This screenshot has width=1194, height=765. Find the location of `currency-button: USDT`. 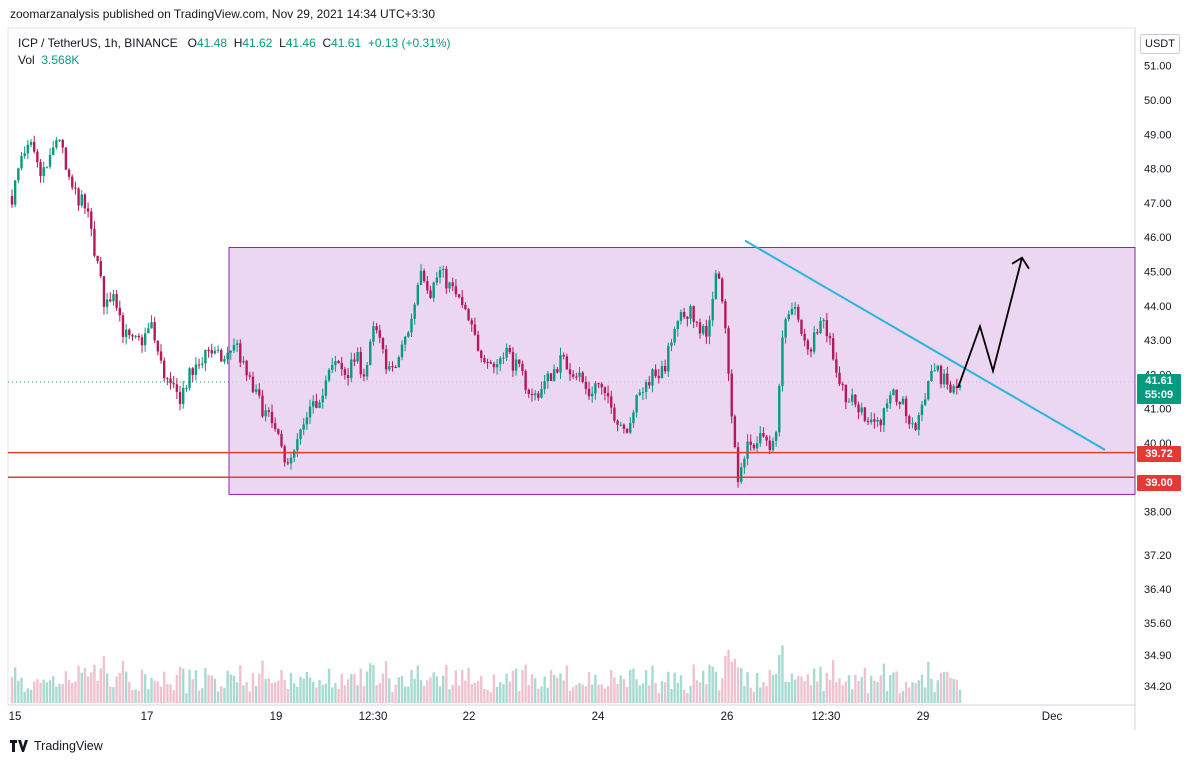

currency-button: USDT is located at coordinates (1160, 44).